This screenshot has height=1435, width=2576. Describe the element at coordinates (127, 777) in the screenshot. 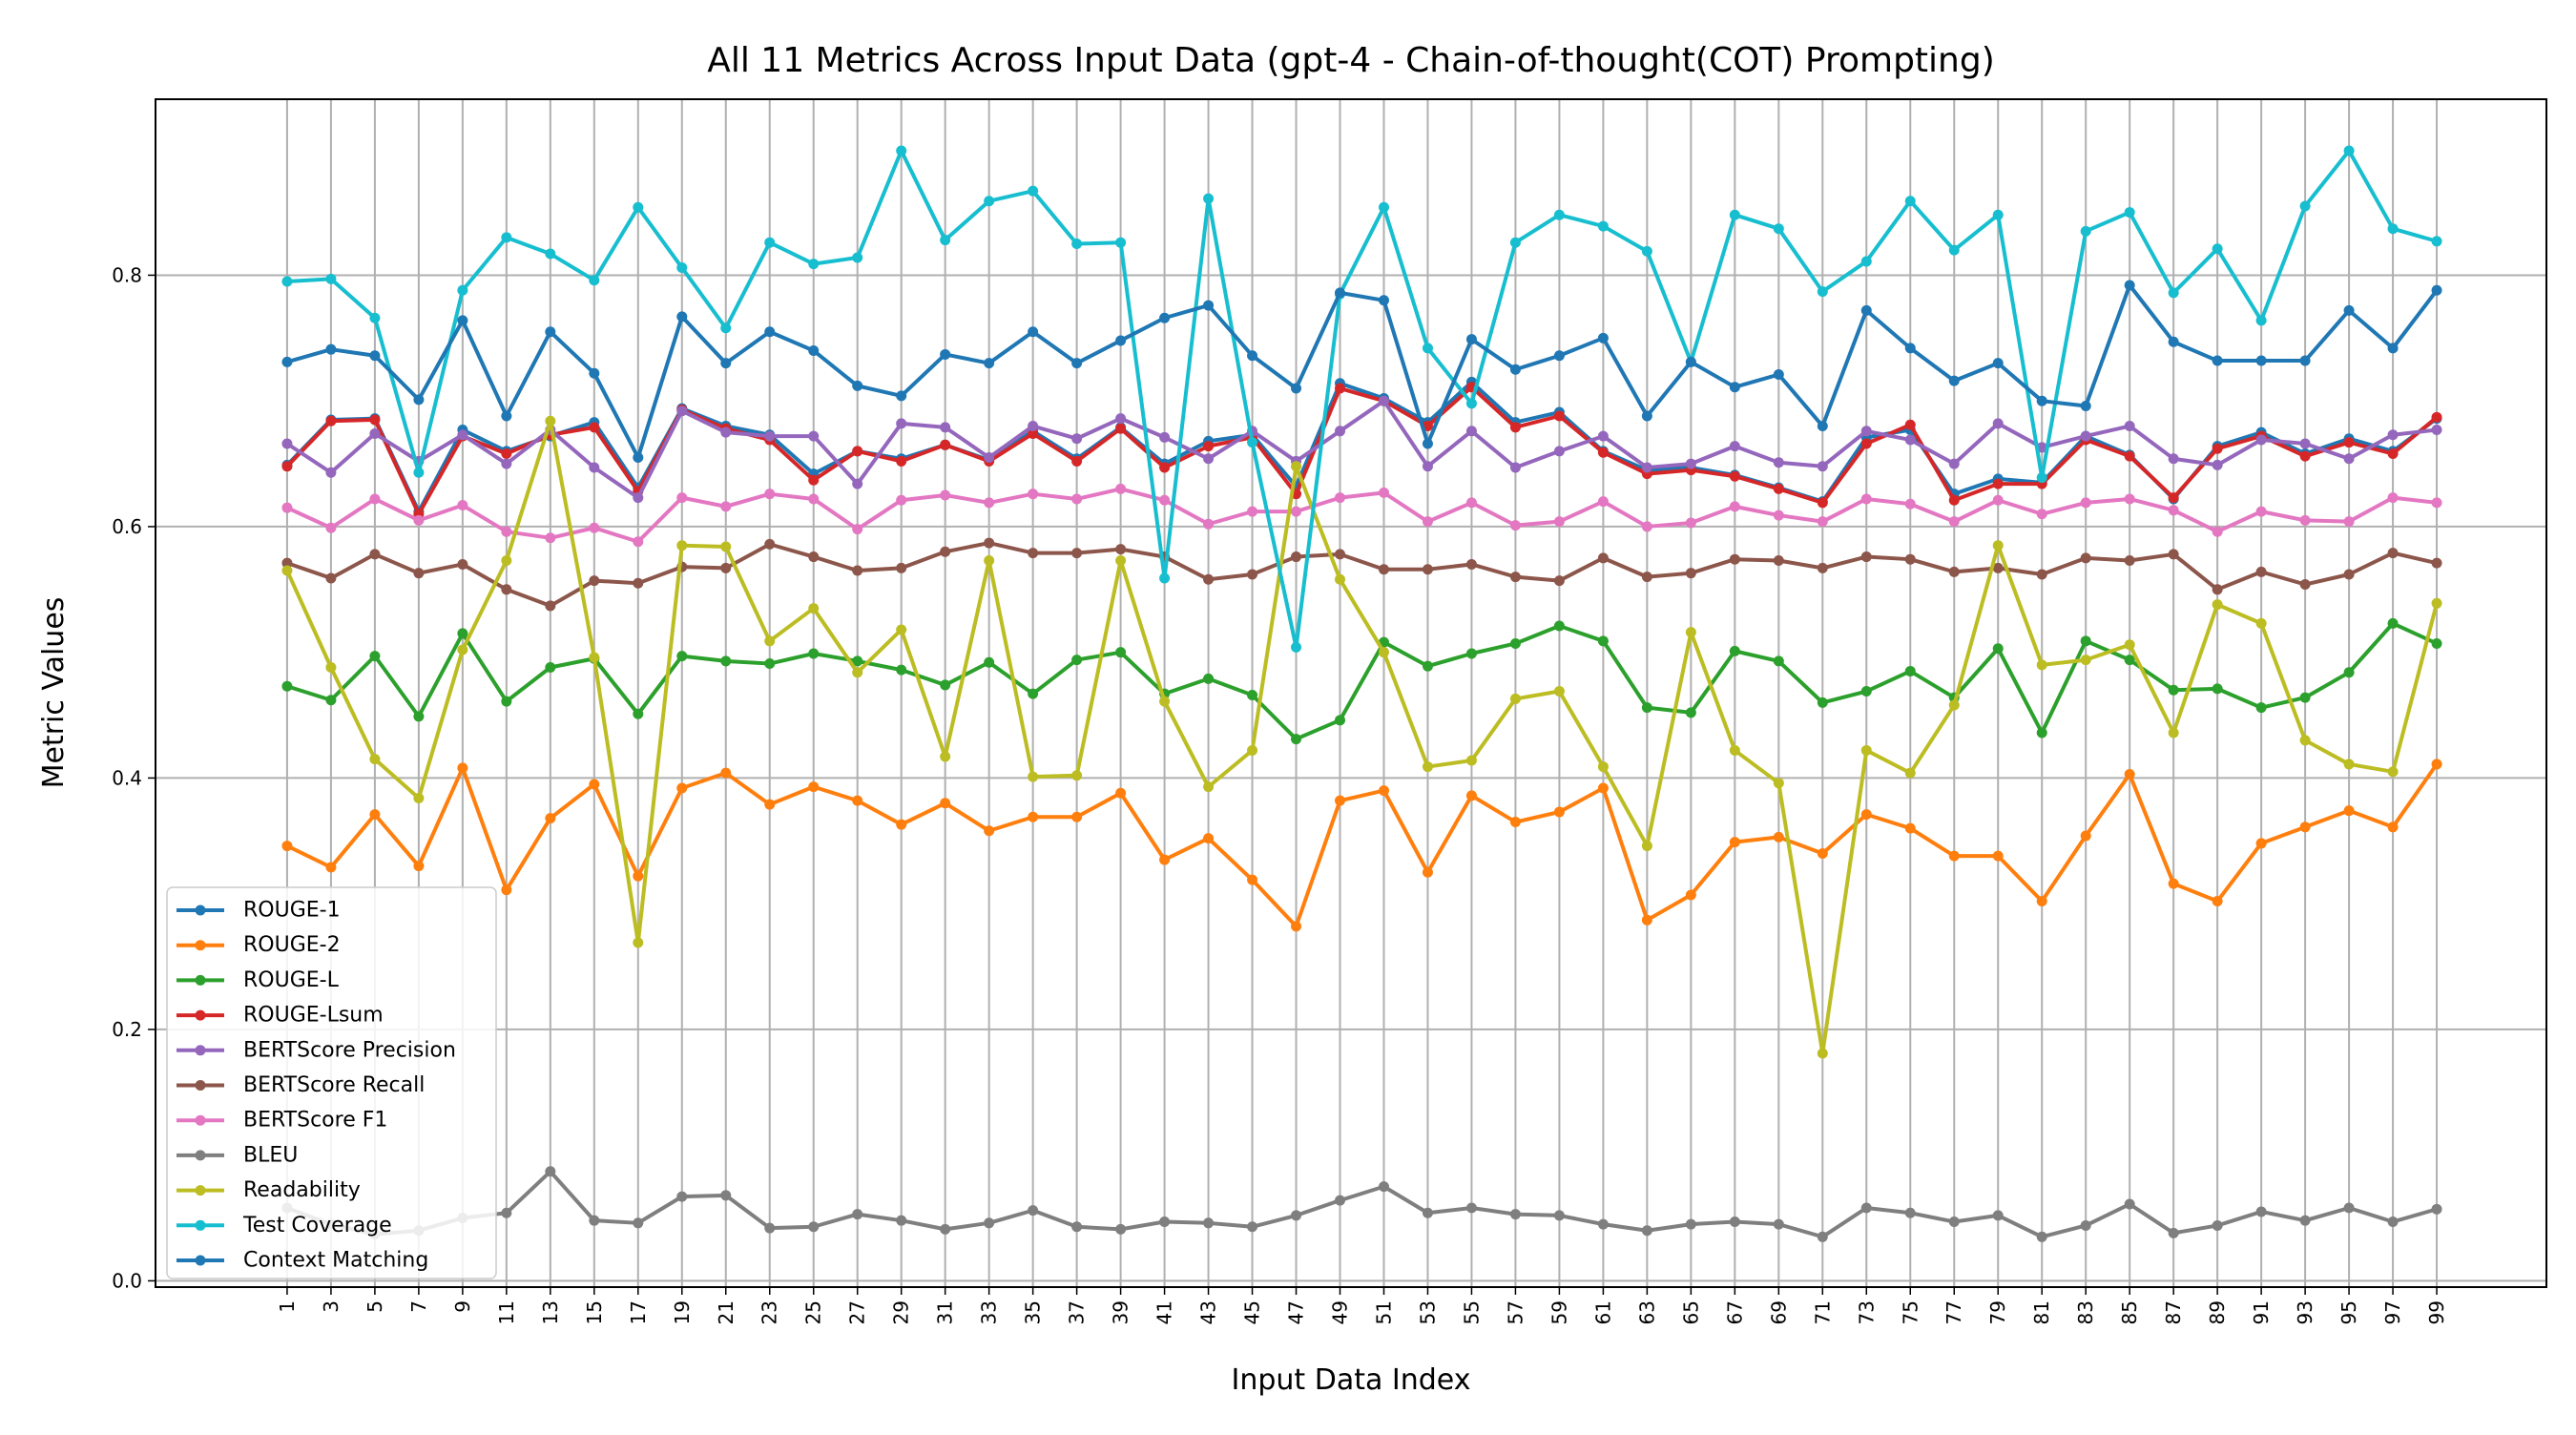

I see `y-tick-label: 0.4` at that location.